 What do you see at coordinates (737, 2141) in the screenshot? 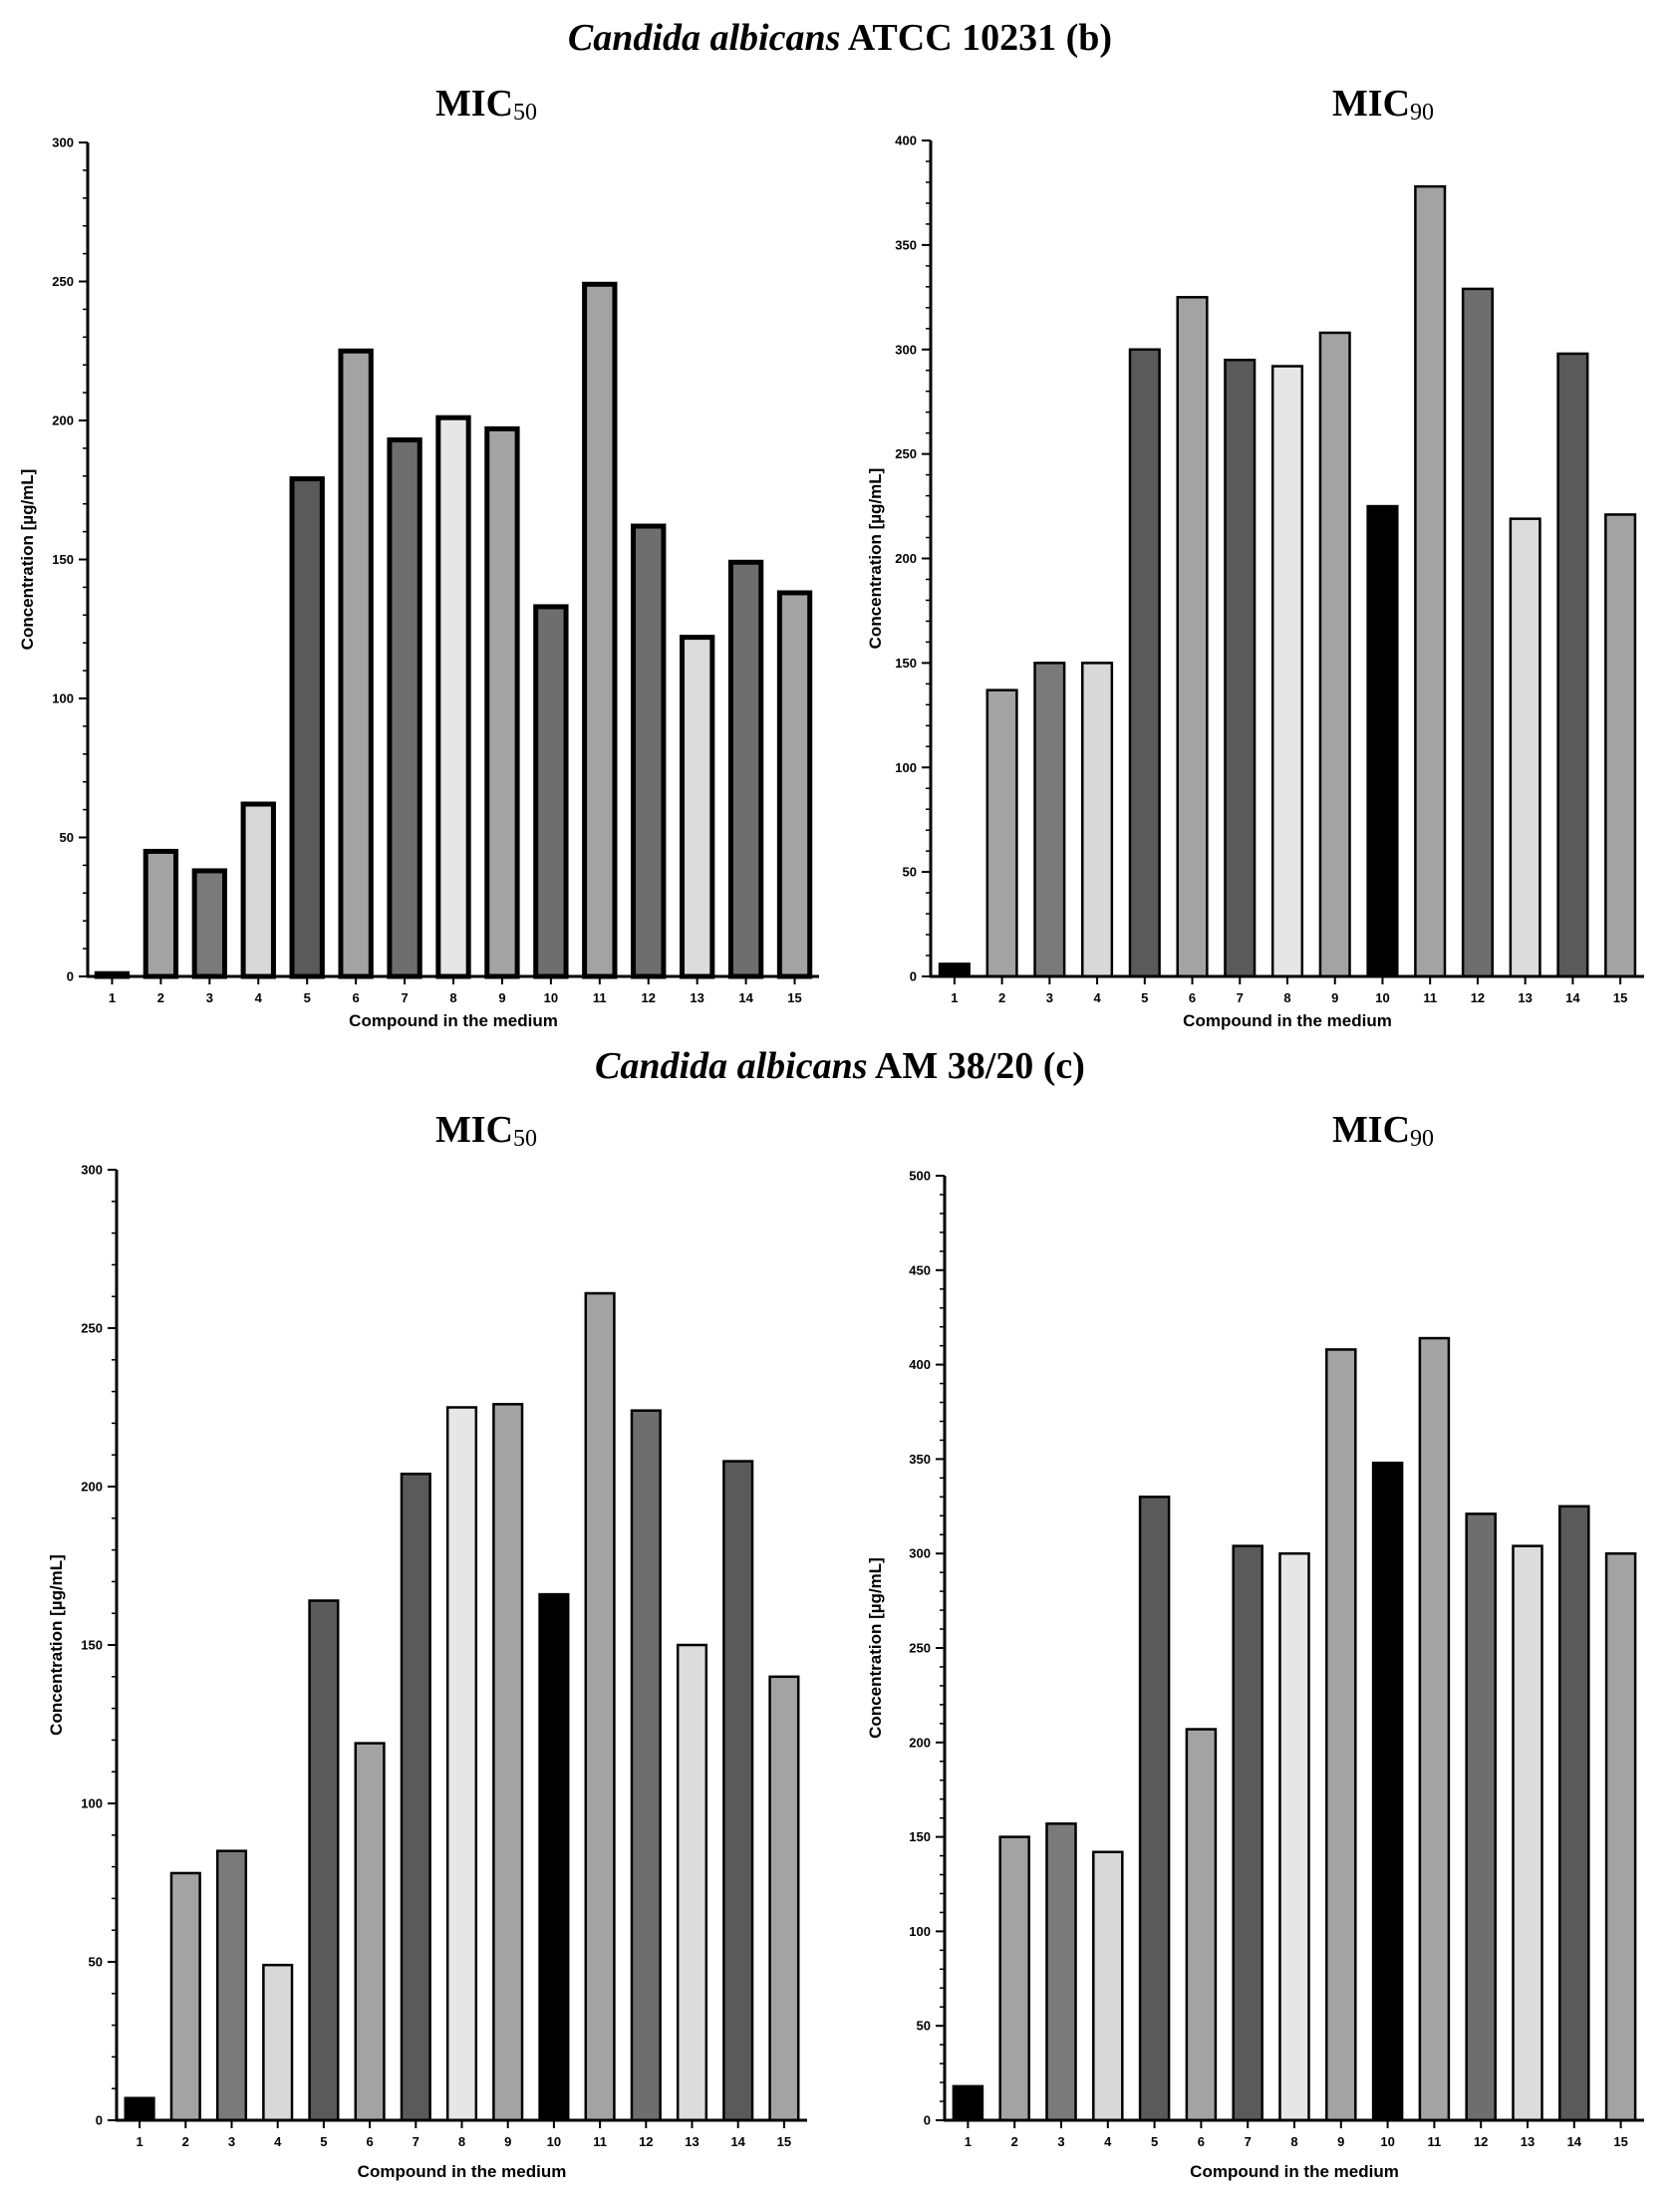
I see `x-tick-label-14: 14` at bounding box center [737, 2141].